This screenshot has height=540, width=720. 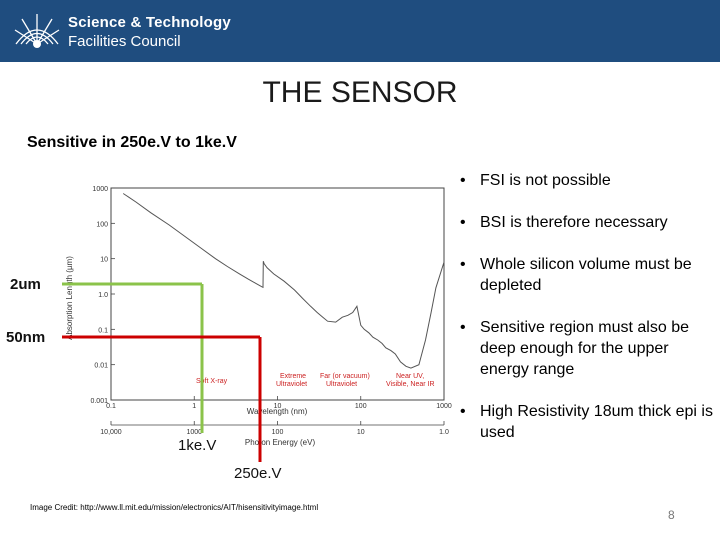 What do you see at coordinates (101, 366) in the screenshot?
I see `y-tick-label: 0.01` at bounding box center [101, 366].